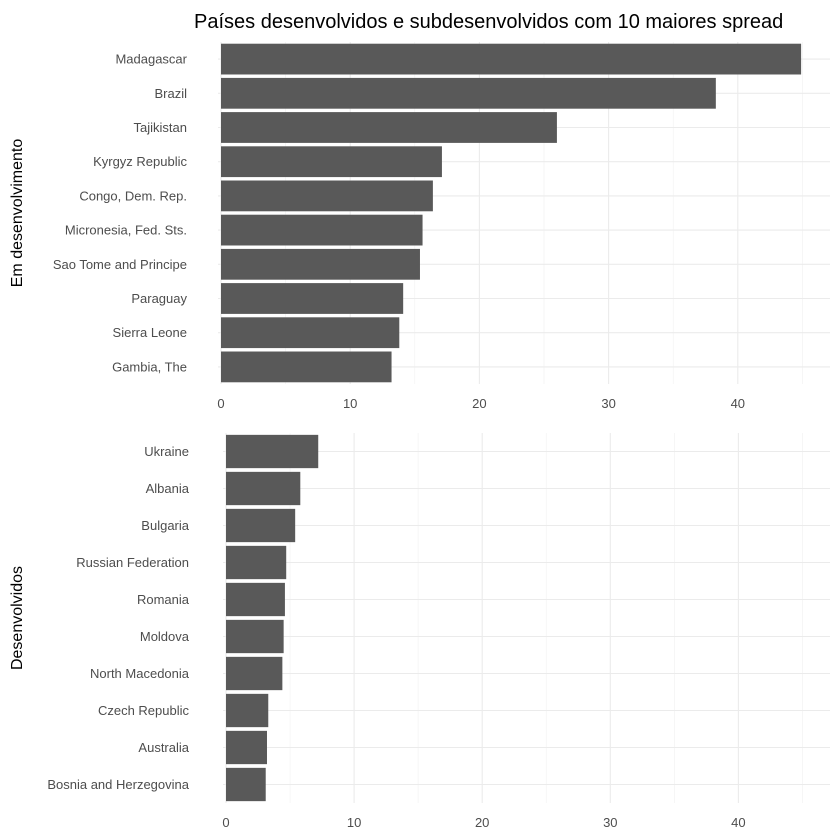  I want to click on bar-australia, so click(246, 747).